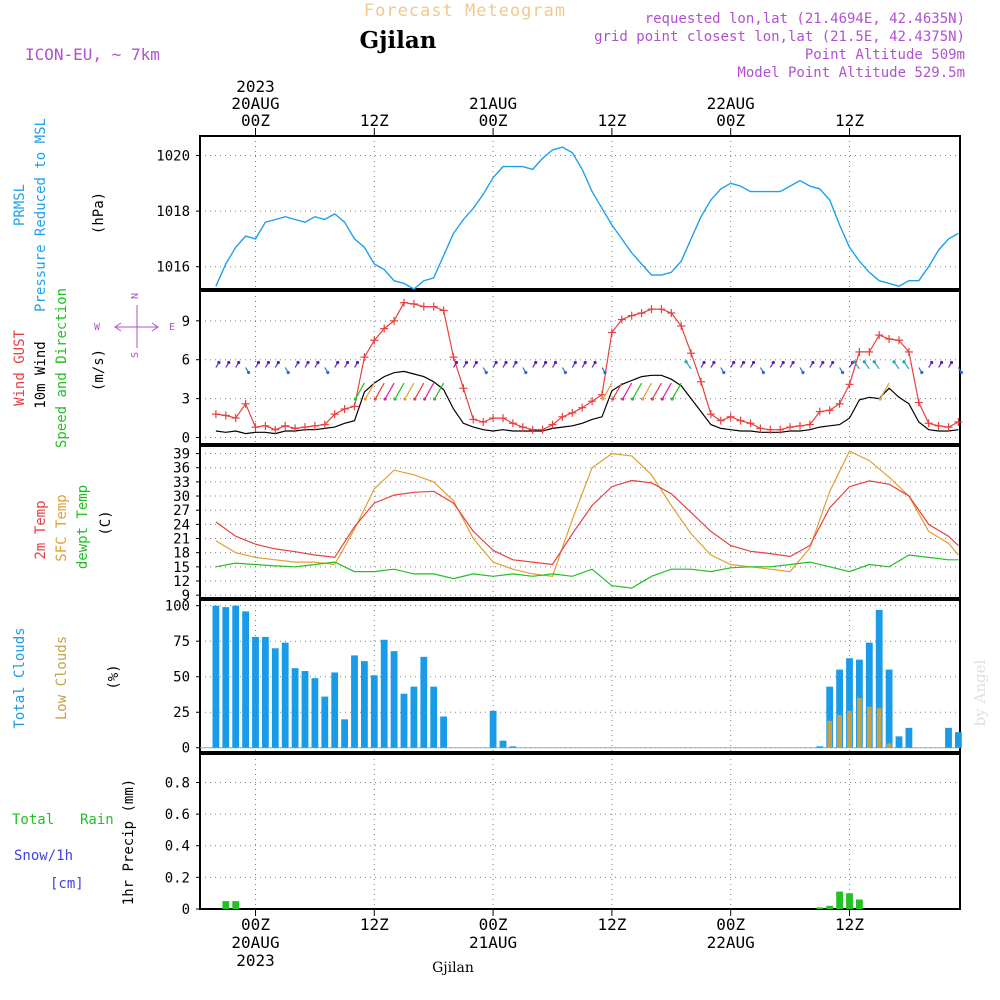  Describe the element at coordinates (587, 402) in the screenshot. I see `wind-speed-line` at that location.